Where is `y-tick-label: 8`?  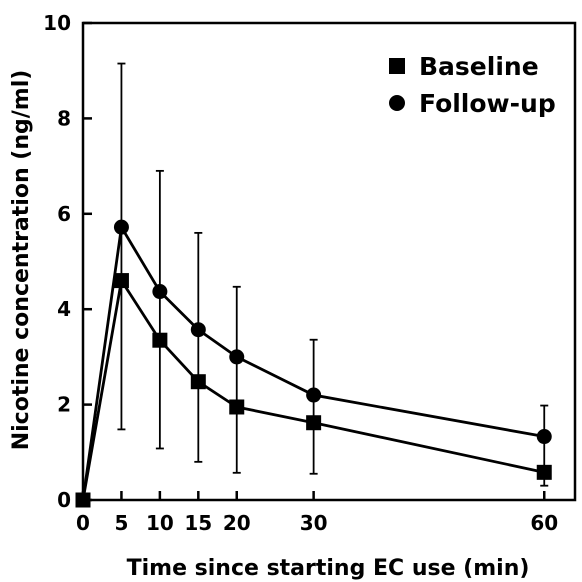
y-tick-label: 8 is located at coordinates (64, 118).